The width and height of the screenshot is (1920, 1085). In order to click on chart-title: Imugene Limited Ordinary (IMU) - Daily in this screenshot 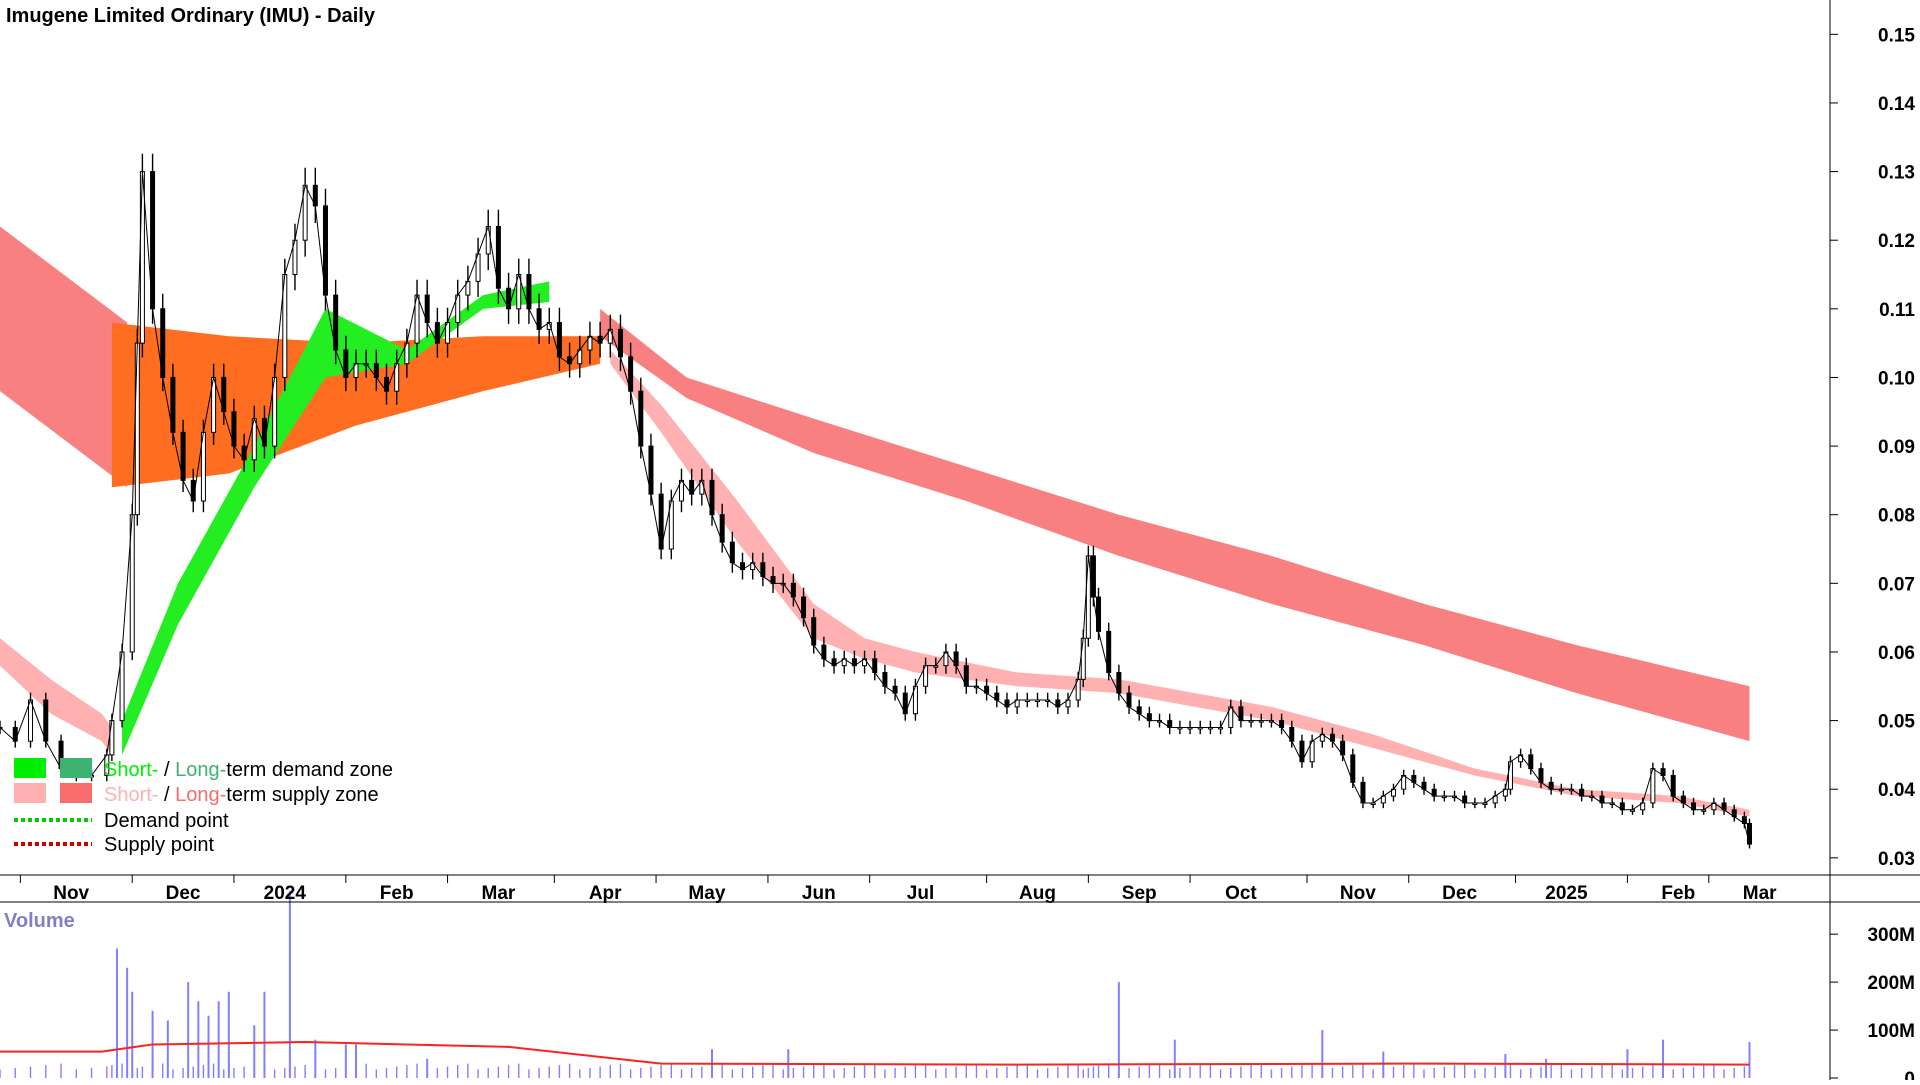, I will do `click(191, 16)`.